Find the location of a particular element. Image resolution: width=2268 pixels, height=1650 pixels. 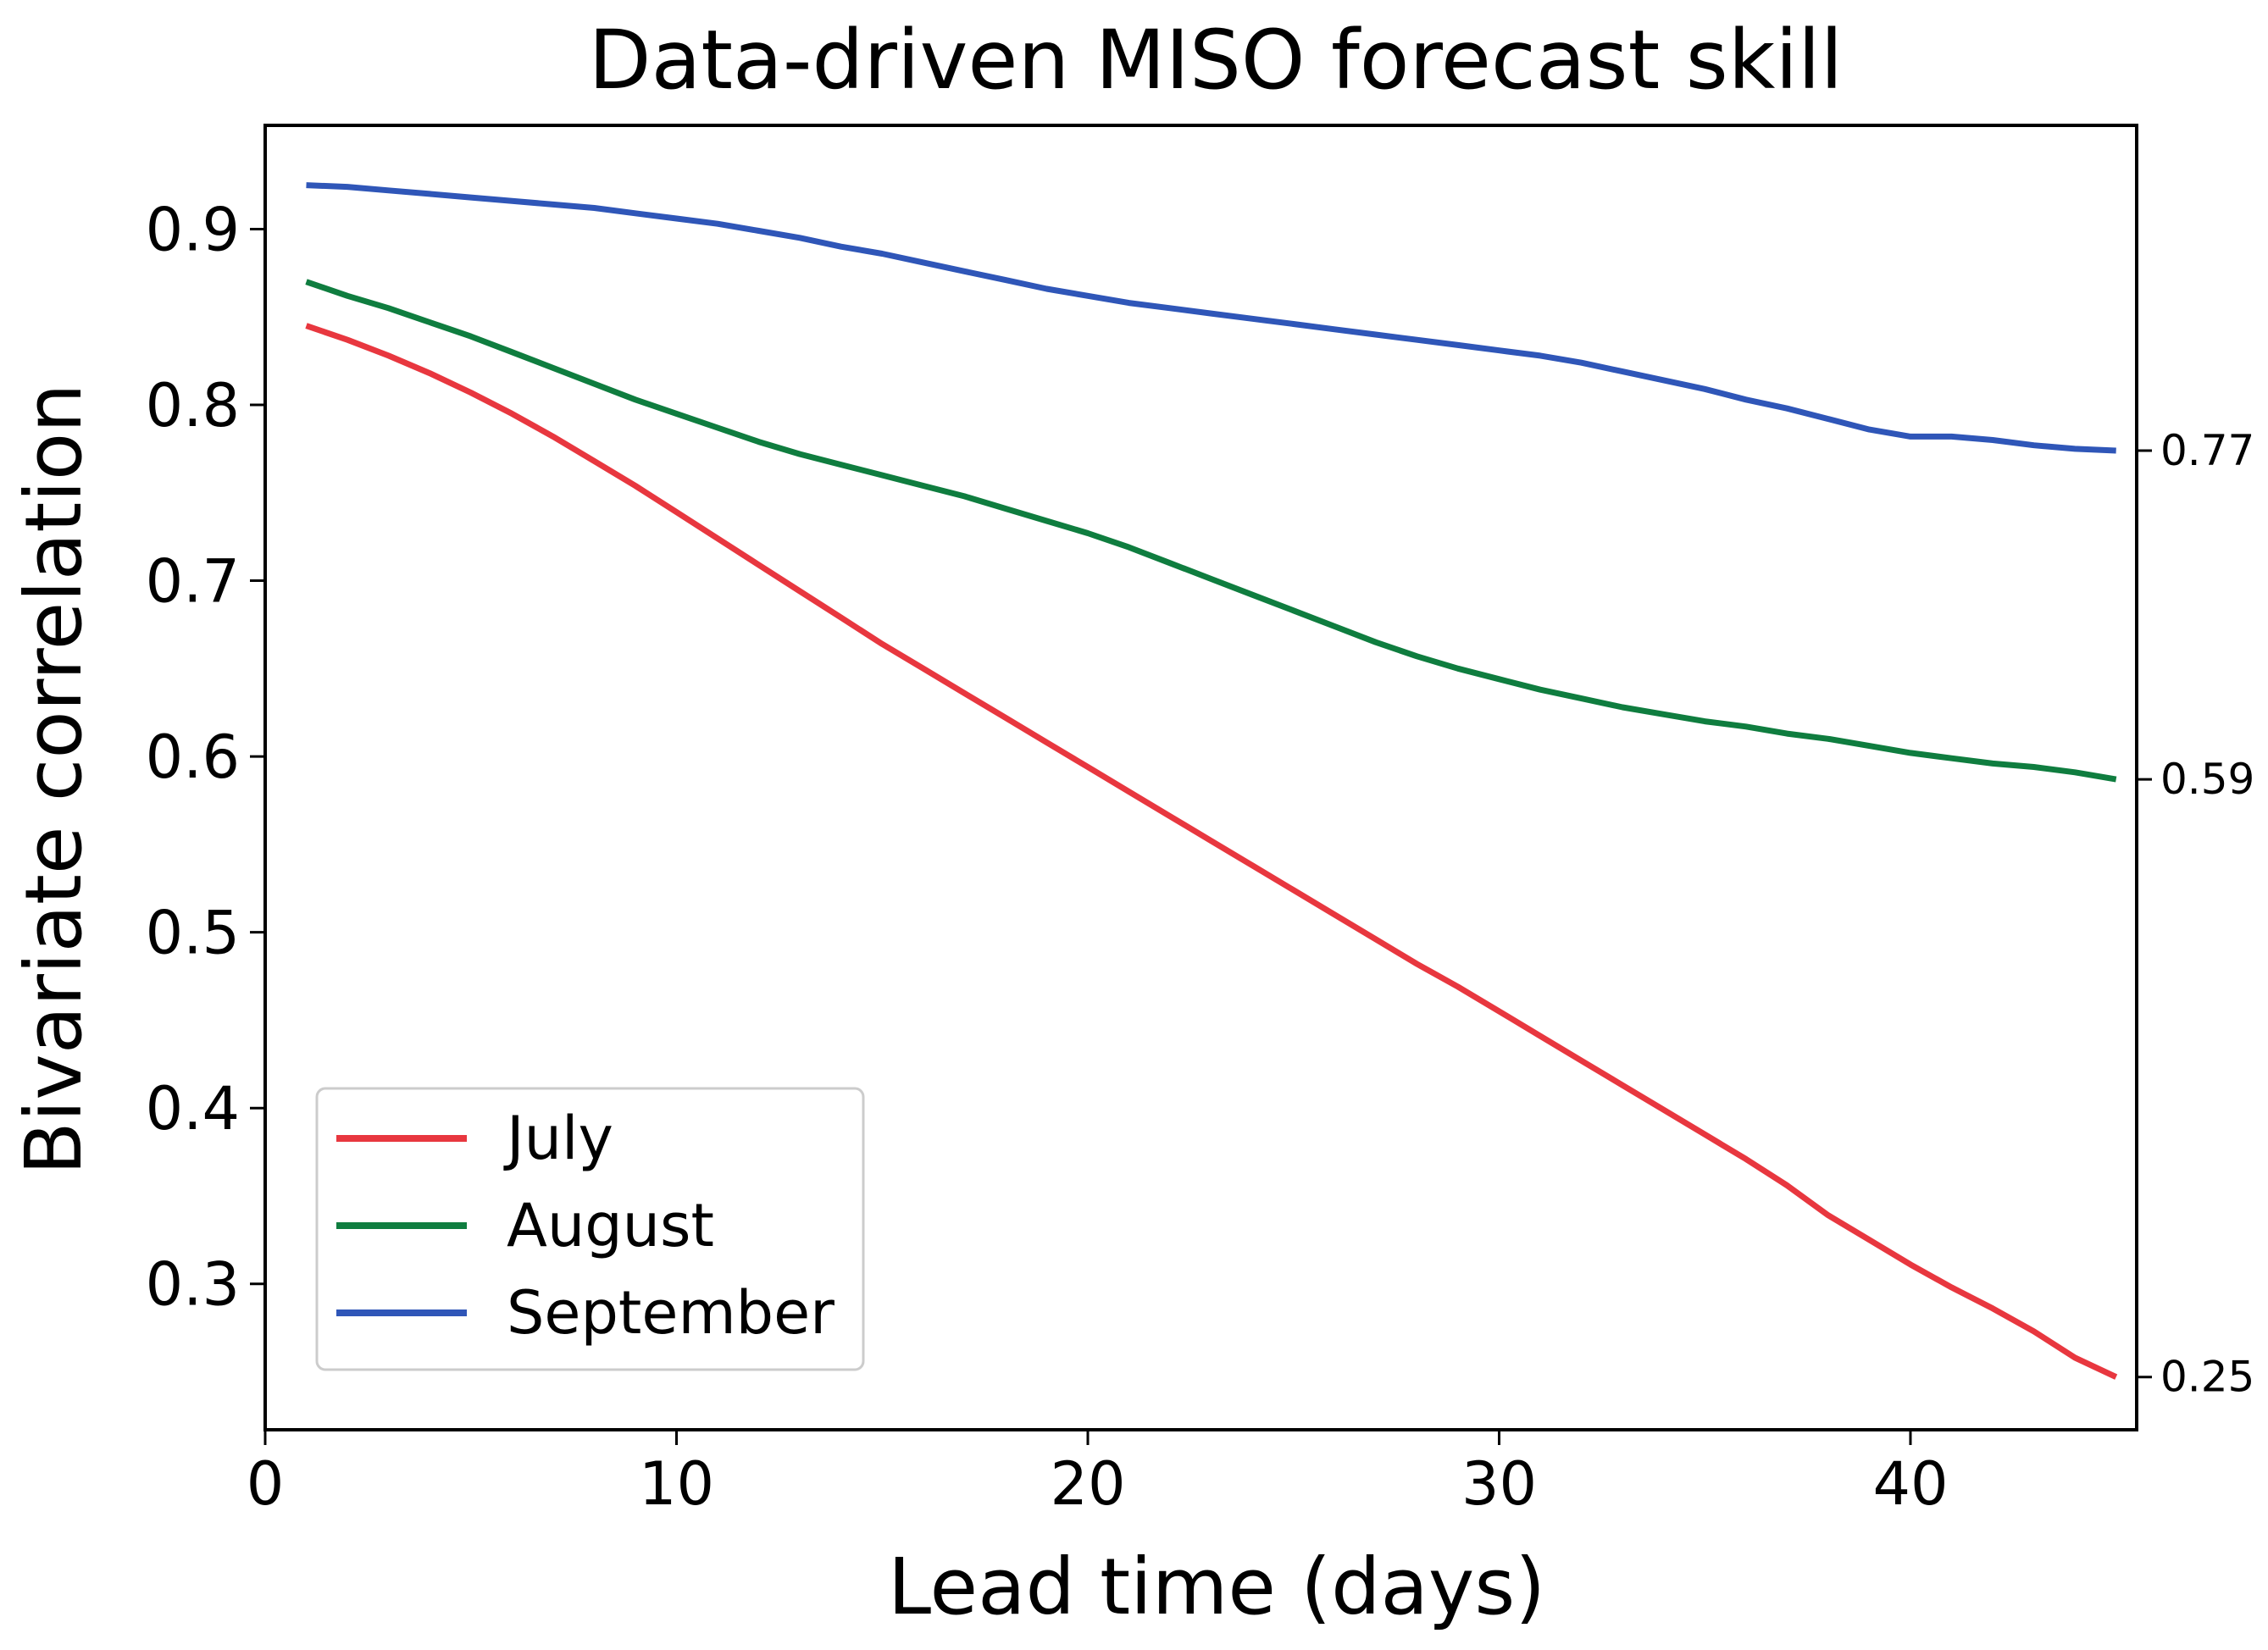

legend: July August September is located at coordinates (590, 1229).